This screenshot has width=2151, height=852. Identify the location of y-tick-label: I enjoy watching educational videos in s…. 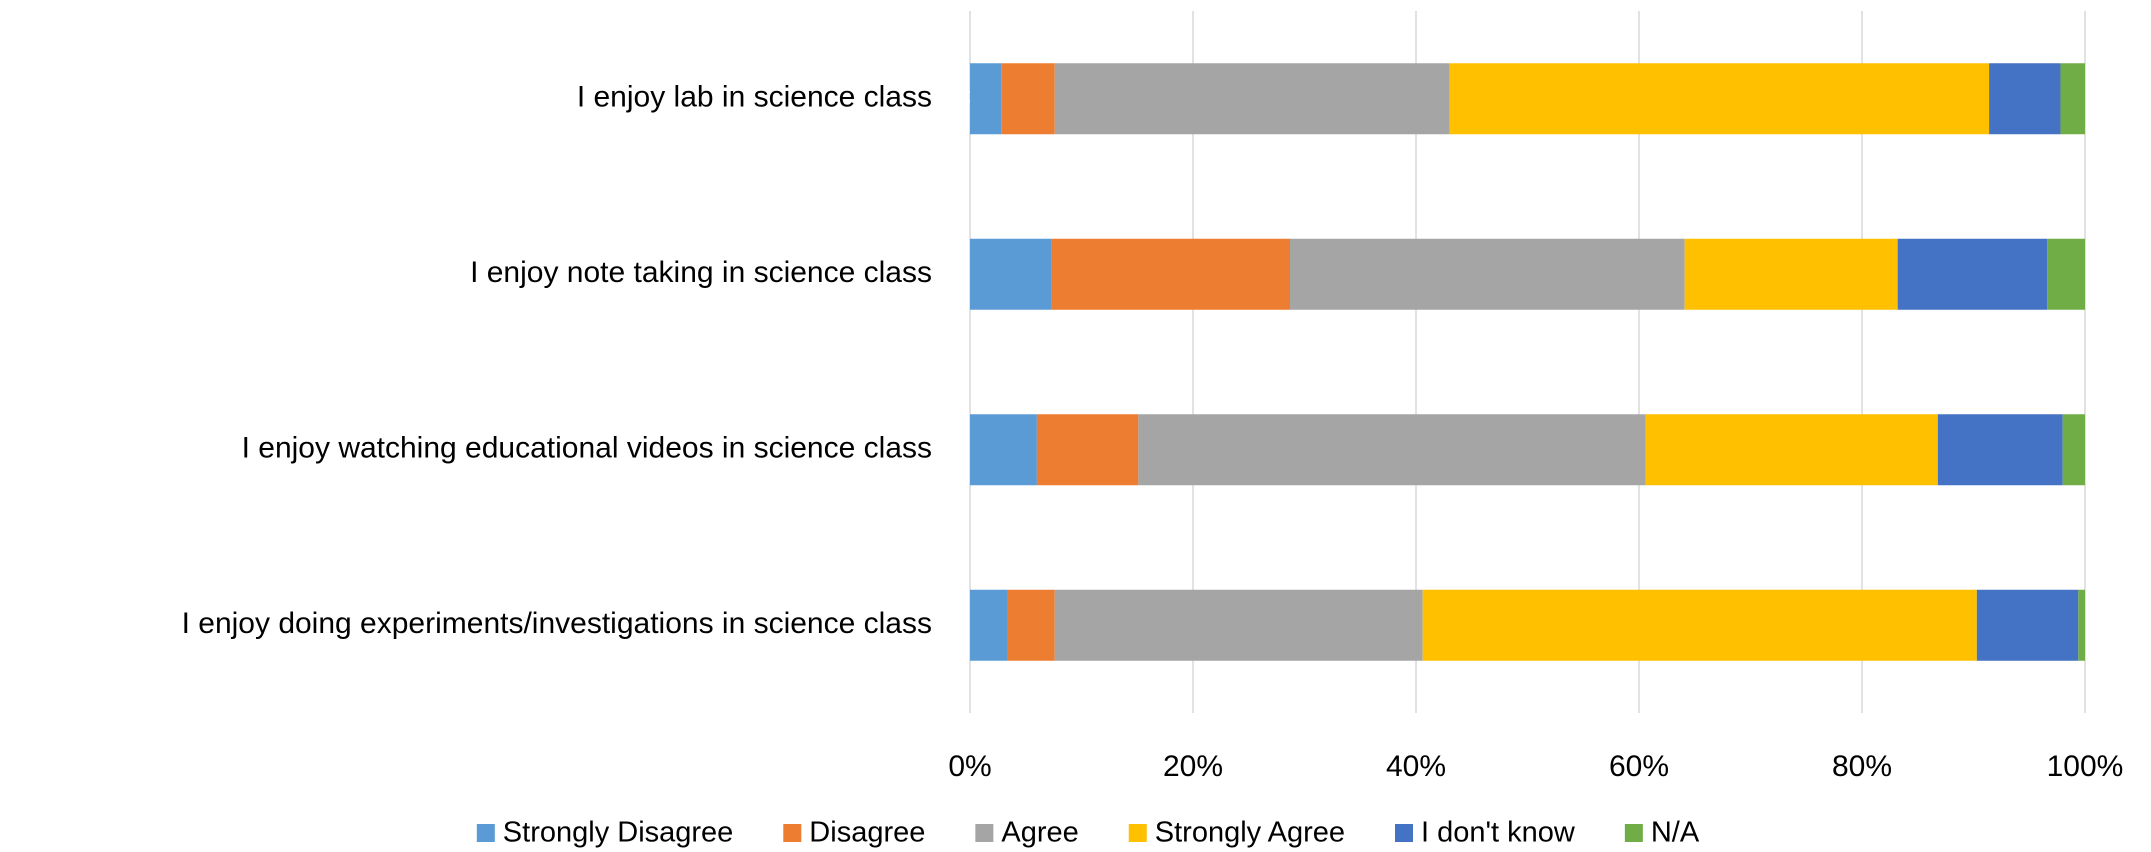
(587, 448).